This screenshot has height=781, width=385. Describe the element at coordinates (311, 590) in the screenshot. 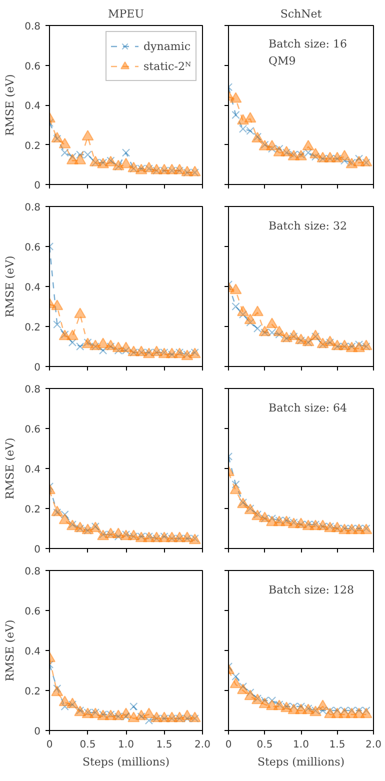

I see `annotation: Batch size: 128` at that location.